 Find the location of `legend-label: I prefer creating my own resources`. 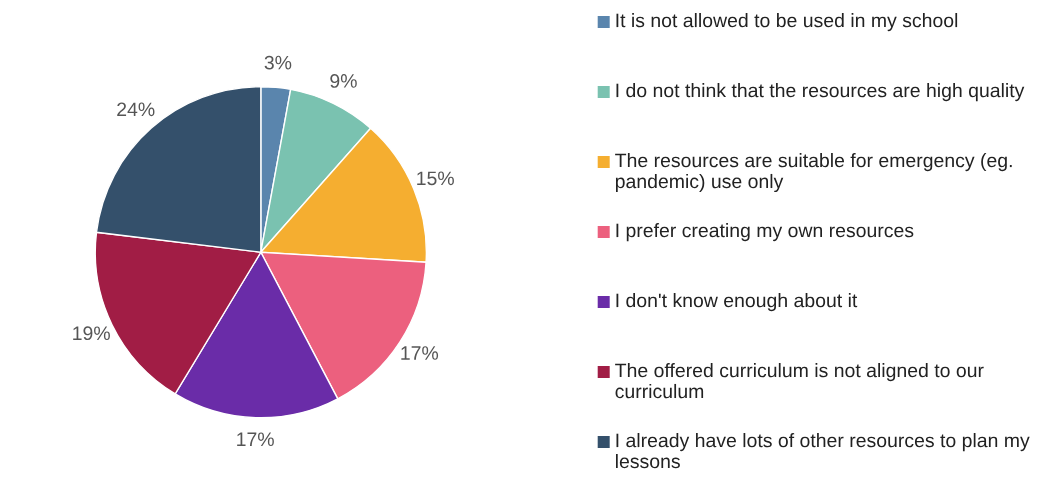

legend-label: I prefer creating my own resources is located at coordinates (765, 232).